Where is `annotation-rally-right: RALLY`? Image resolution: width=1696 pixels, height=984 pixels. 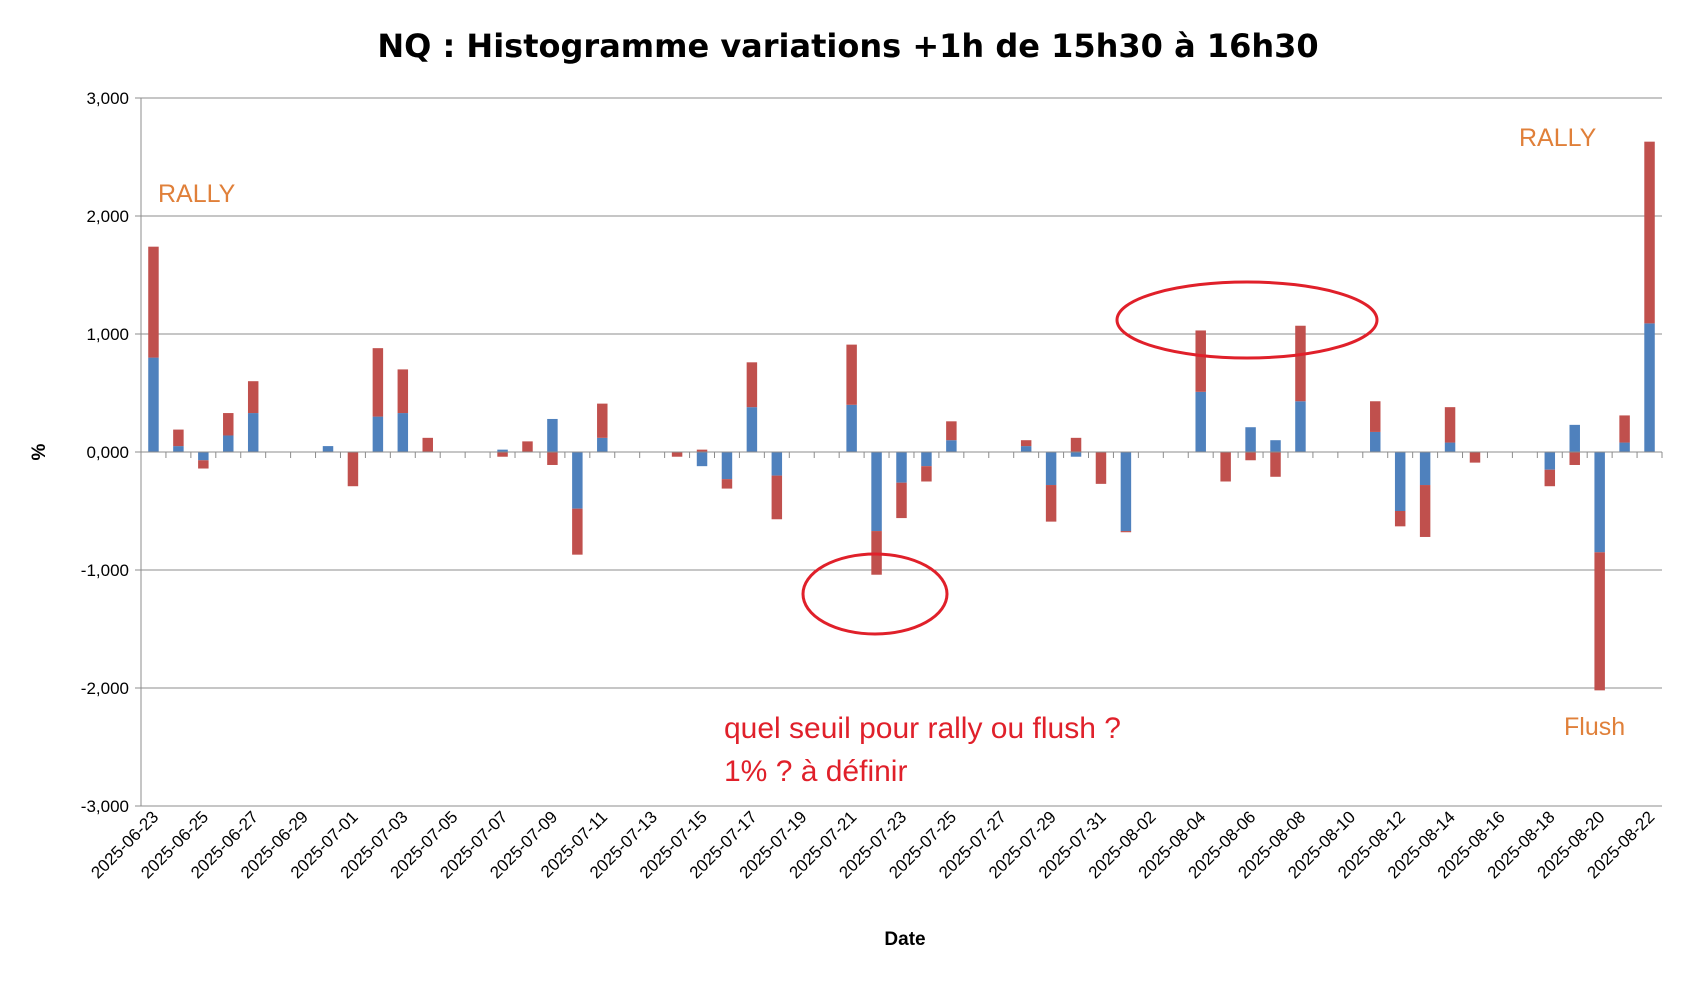
annotation-rally-right: RALLY is located at coordinates (1558, 138).